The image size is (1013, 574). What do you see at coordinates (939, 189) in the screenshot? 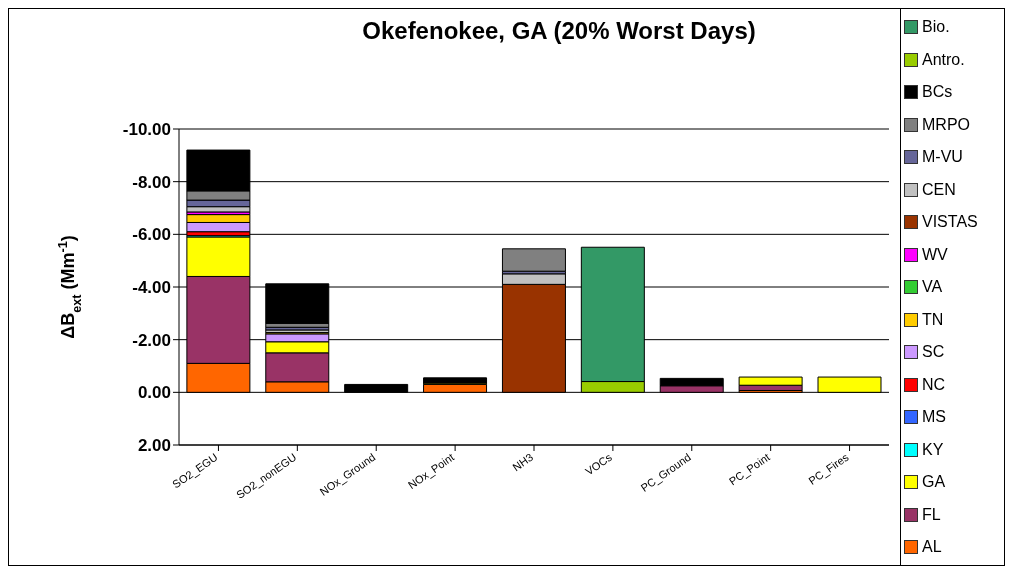
I see `legend-label: CEN` at bounding box center [939, 189].